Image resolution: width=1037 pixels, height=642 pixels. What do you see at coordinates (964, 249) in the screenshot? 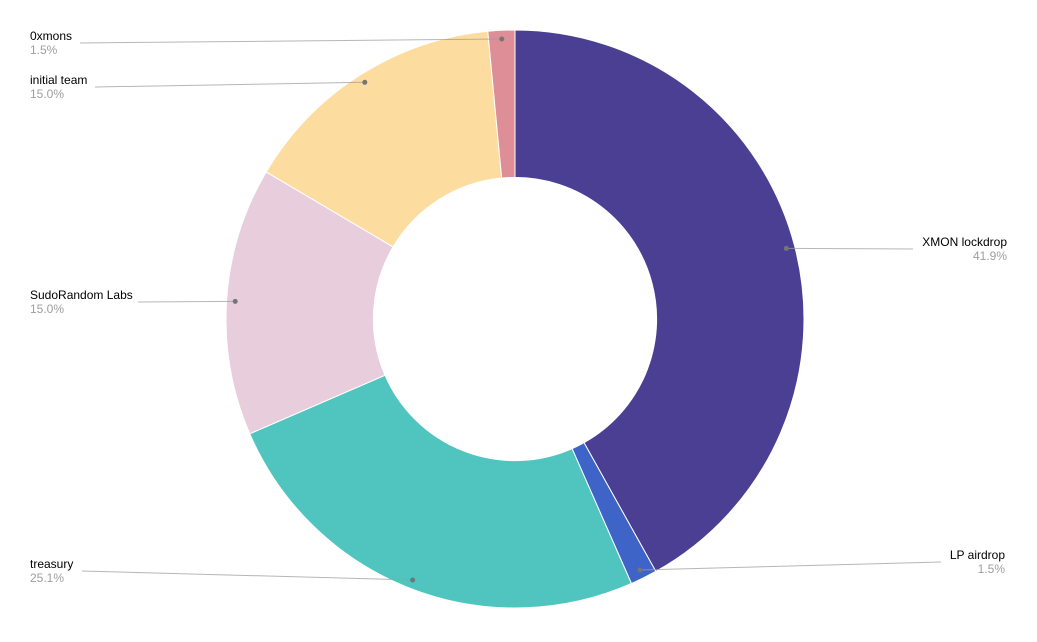
I see `slice-label-xmon-lockdrop: XMON lockdrop 41.9%` at bounding box center [964, 249].